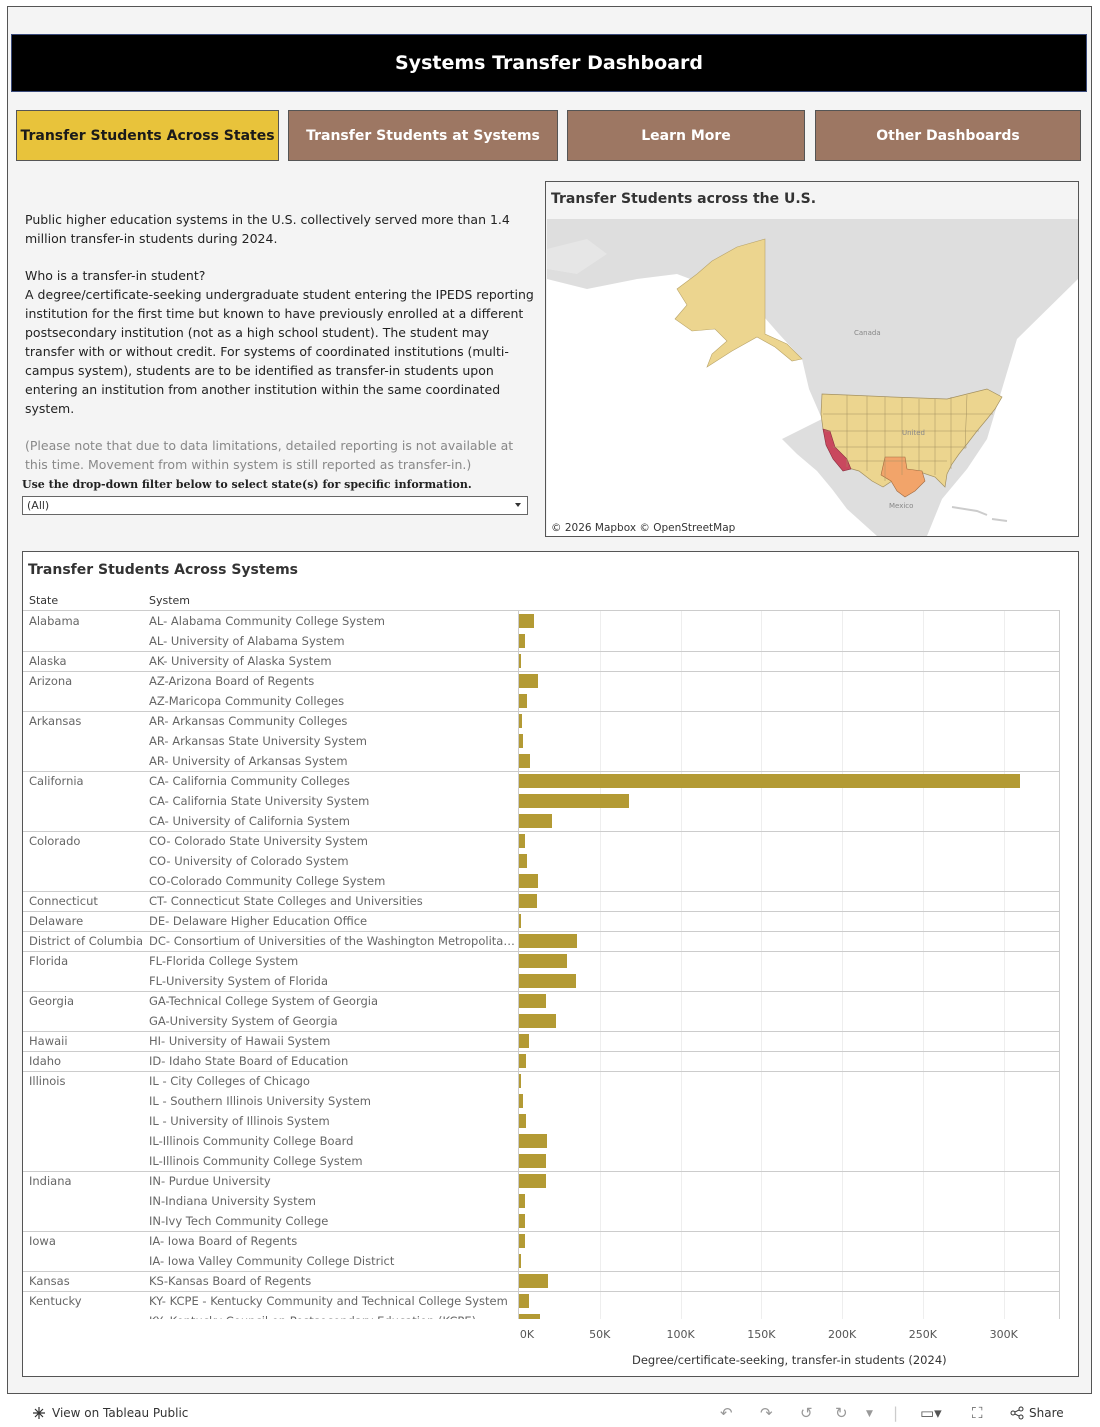  Describe the element at coordinates (806, 1413) in the screenshot. I see `revert-icon: ↺` at that location.